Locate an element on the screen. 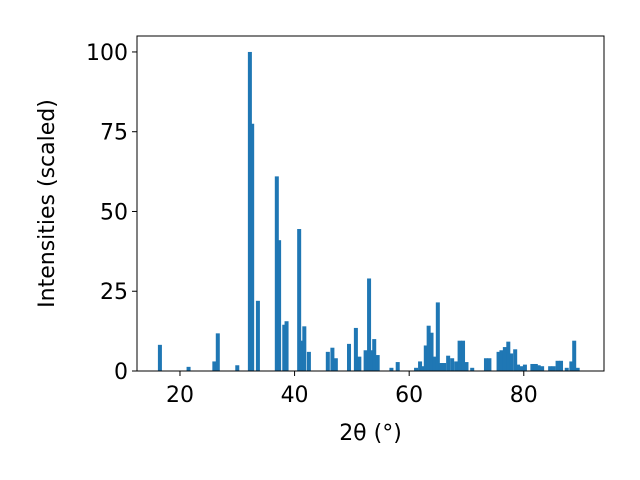 The width and height of the screenshot is (640, 480). x-tick-label: 20 is located at coordinates (180, 395).